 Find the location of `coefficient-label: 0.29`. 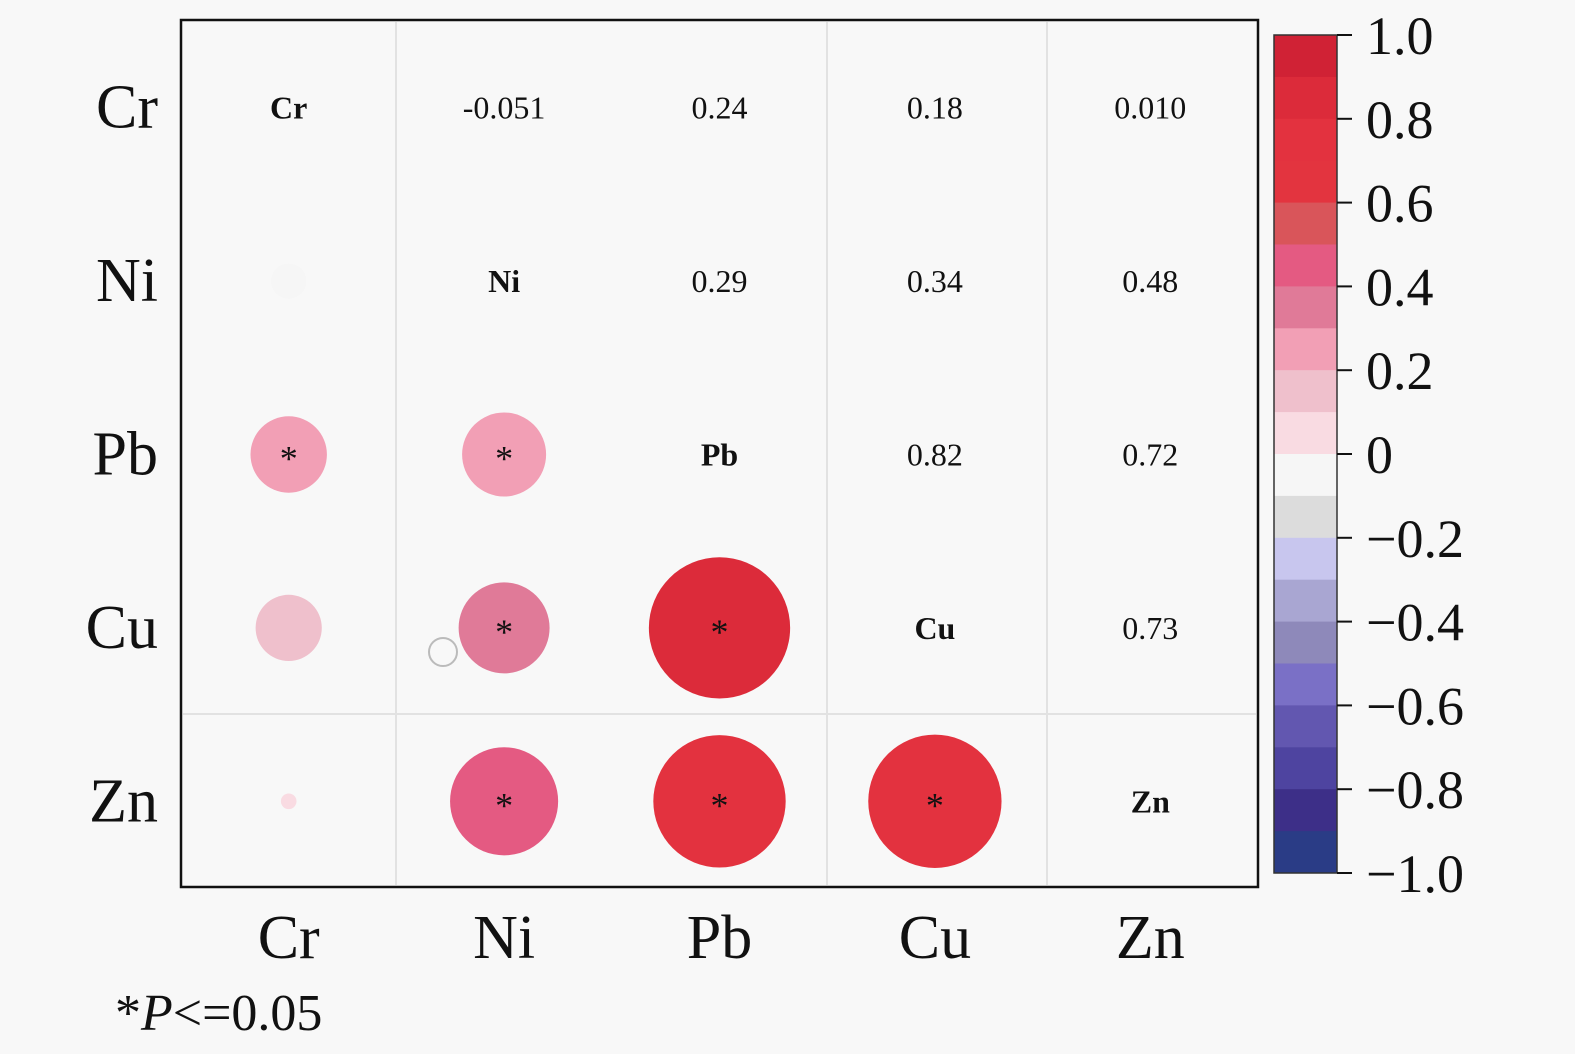

coefficient-label: 0.29 is located at coordinates (720, 281).